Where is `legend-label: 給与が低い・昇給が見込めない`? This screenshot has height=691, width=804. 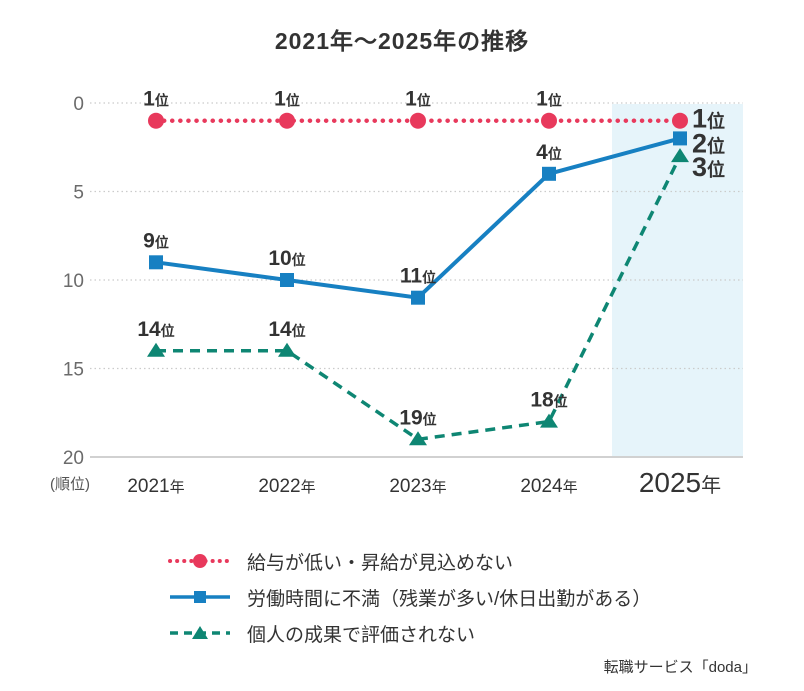 legend-label: 給与が低い・昇給が見込めない is located at coordinates (380, 563).